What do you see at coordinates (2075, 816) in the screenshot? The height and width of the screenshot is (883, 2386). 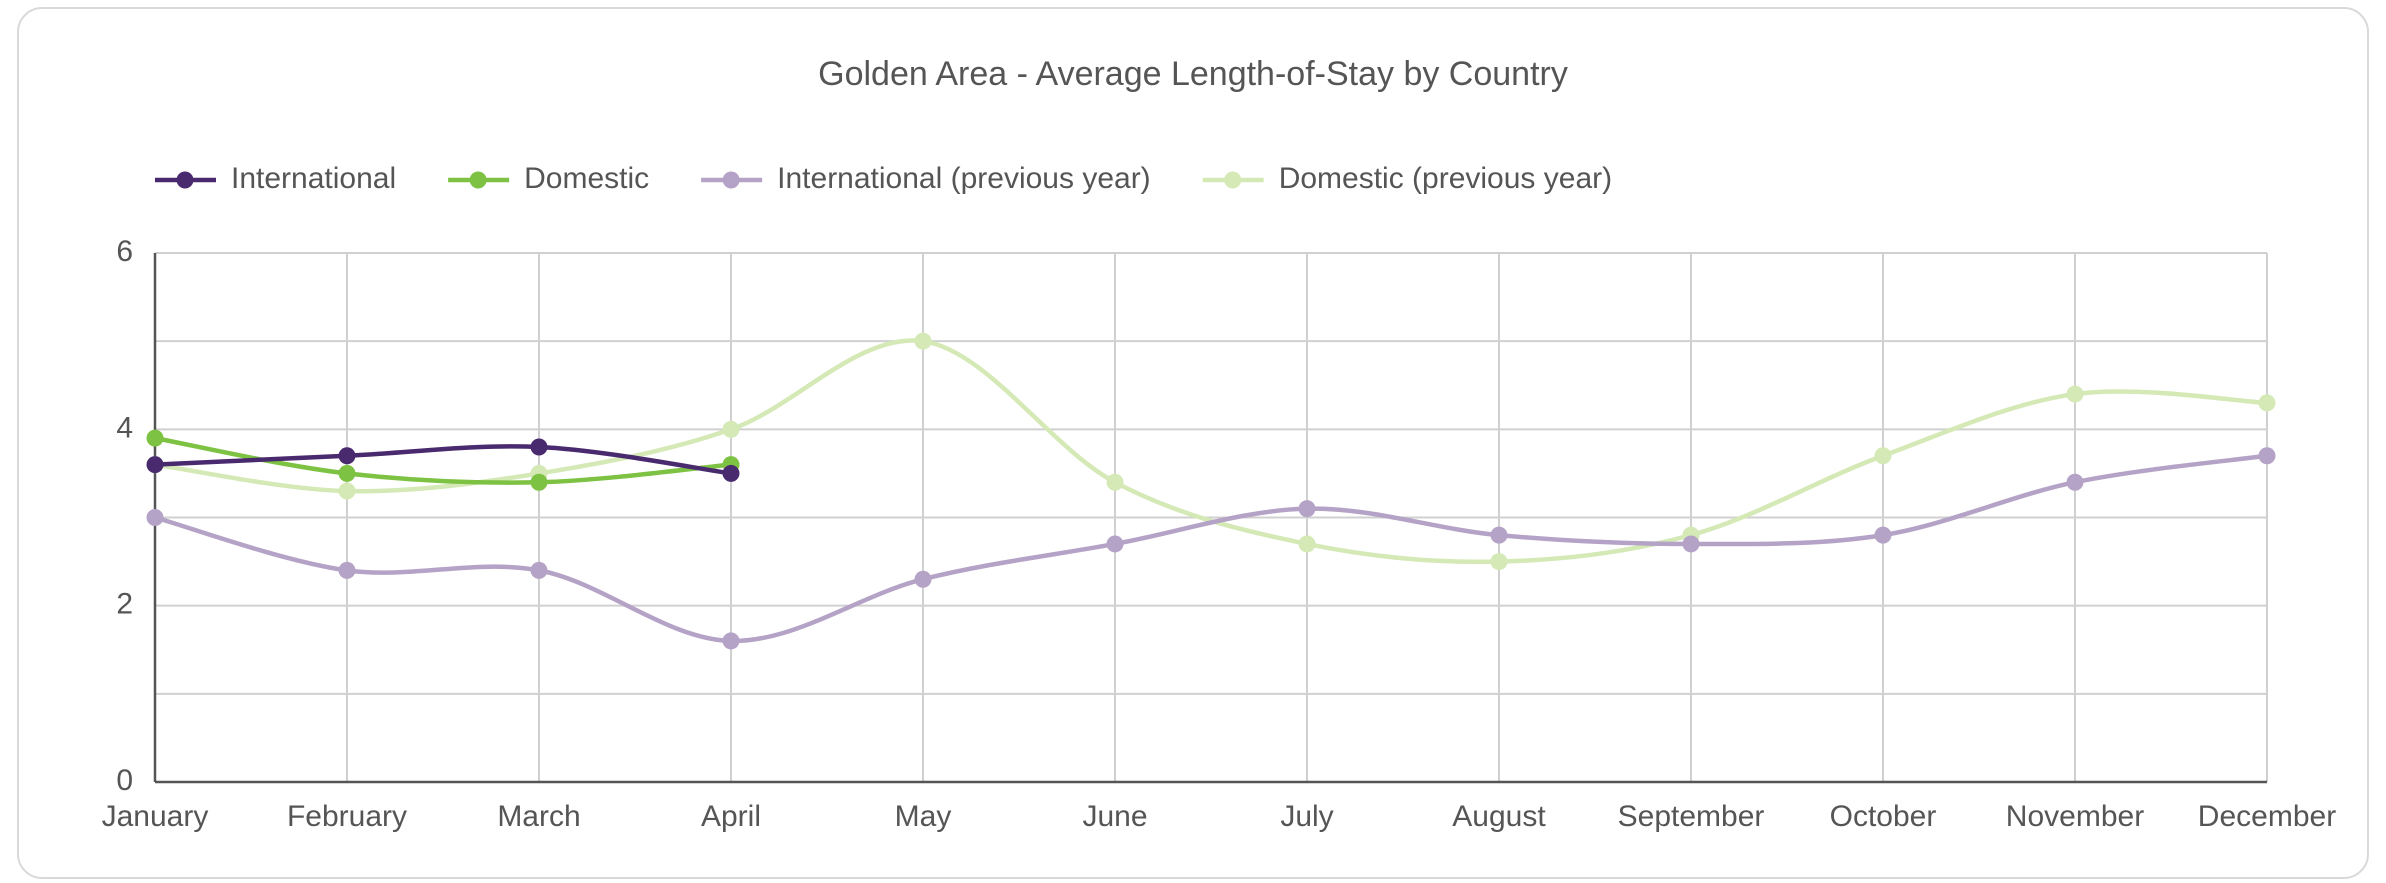 I see `x-tick-label: November` at bounding box center [2075, 816].